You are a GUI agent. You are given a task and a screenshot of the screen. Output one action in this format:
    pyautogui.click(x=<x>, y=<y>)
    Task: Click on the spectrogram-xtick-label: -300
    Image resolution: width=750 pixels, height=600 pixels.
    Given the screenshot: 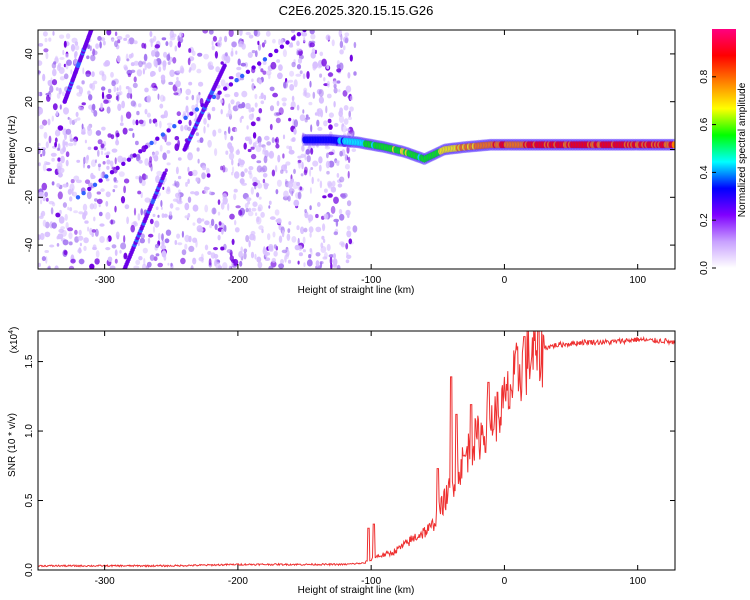 What is the action you would take?
    pyautogui.click(x=105, y=280)
    